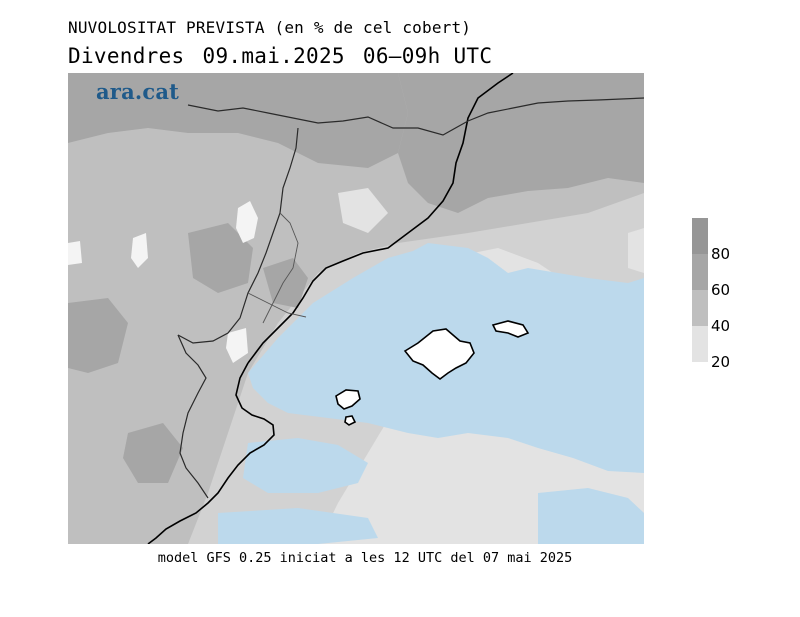 The image size is (800, 617). I want to click on legend-label-80: 80, so click(721, 254).